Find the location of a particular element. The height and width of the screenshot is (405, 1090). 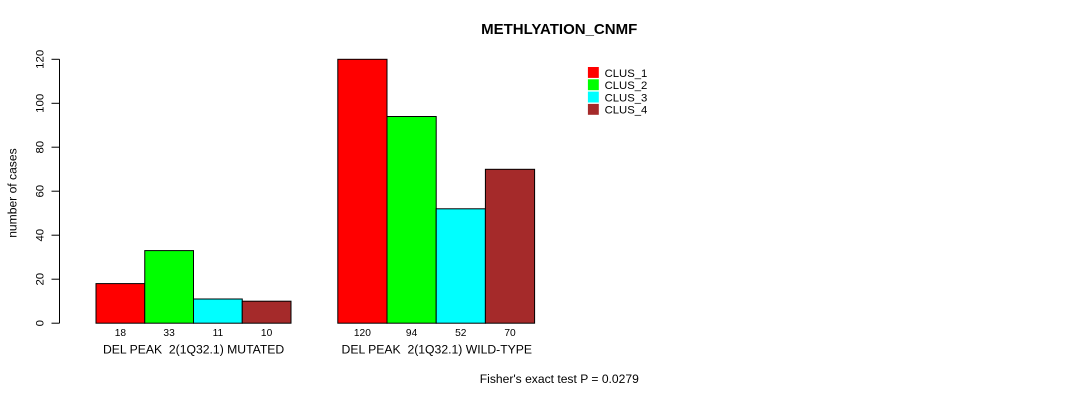

svg-text: CLUS_1 is located at coordinates (626, 74).